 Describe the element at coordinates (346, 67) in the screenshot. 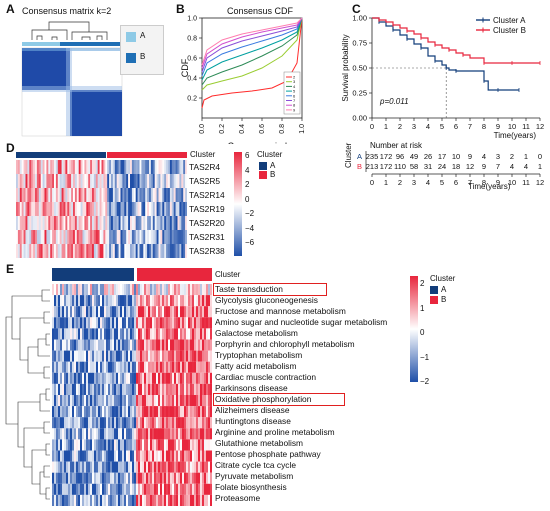

I see `km-ylabel: Survival probability` at that location.